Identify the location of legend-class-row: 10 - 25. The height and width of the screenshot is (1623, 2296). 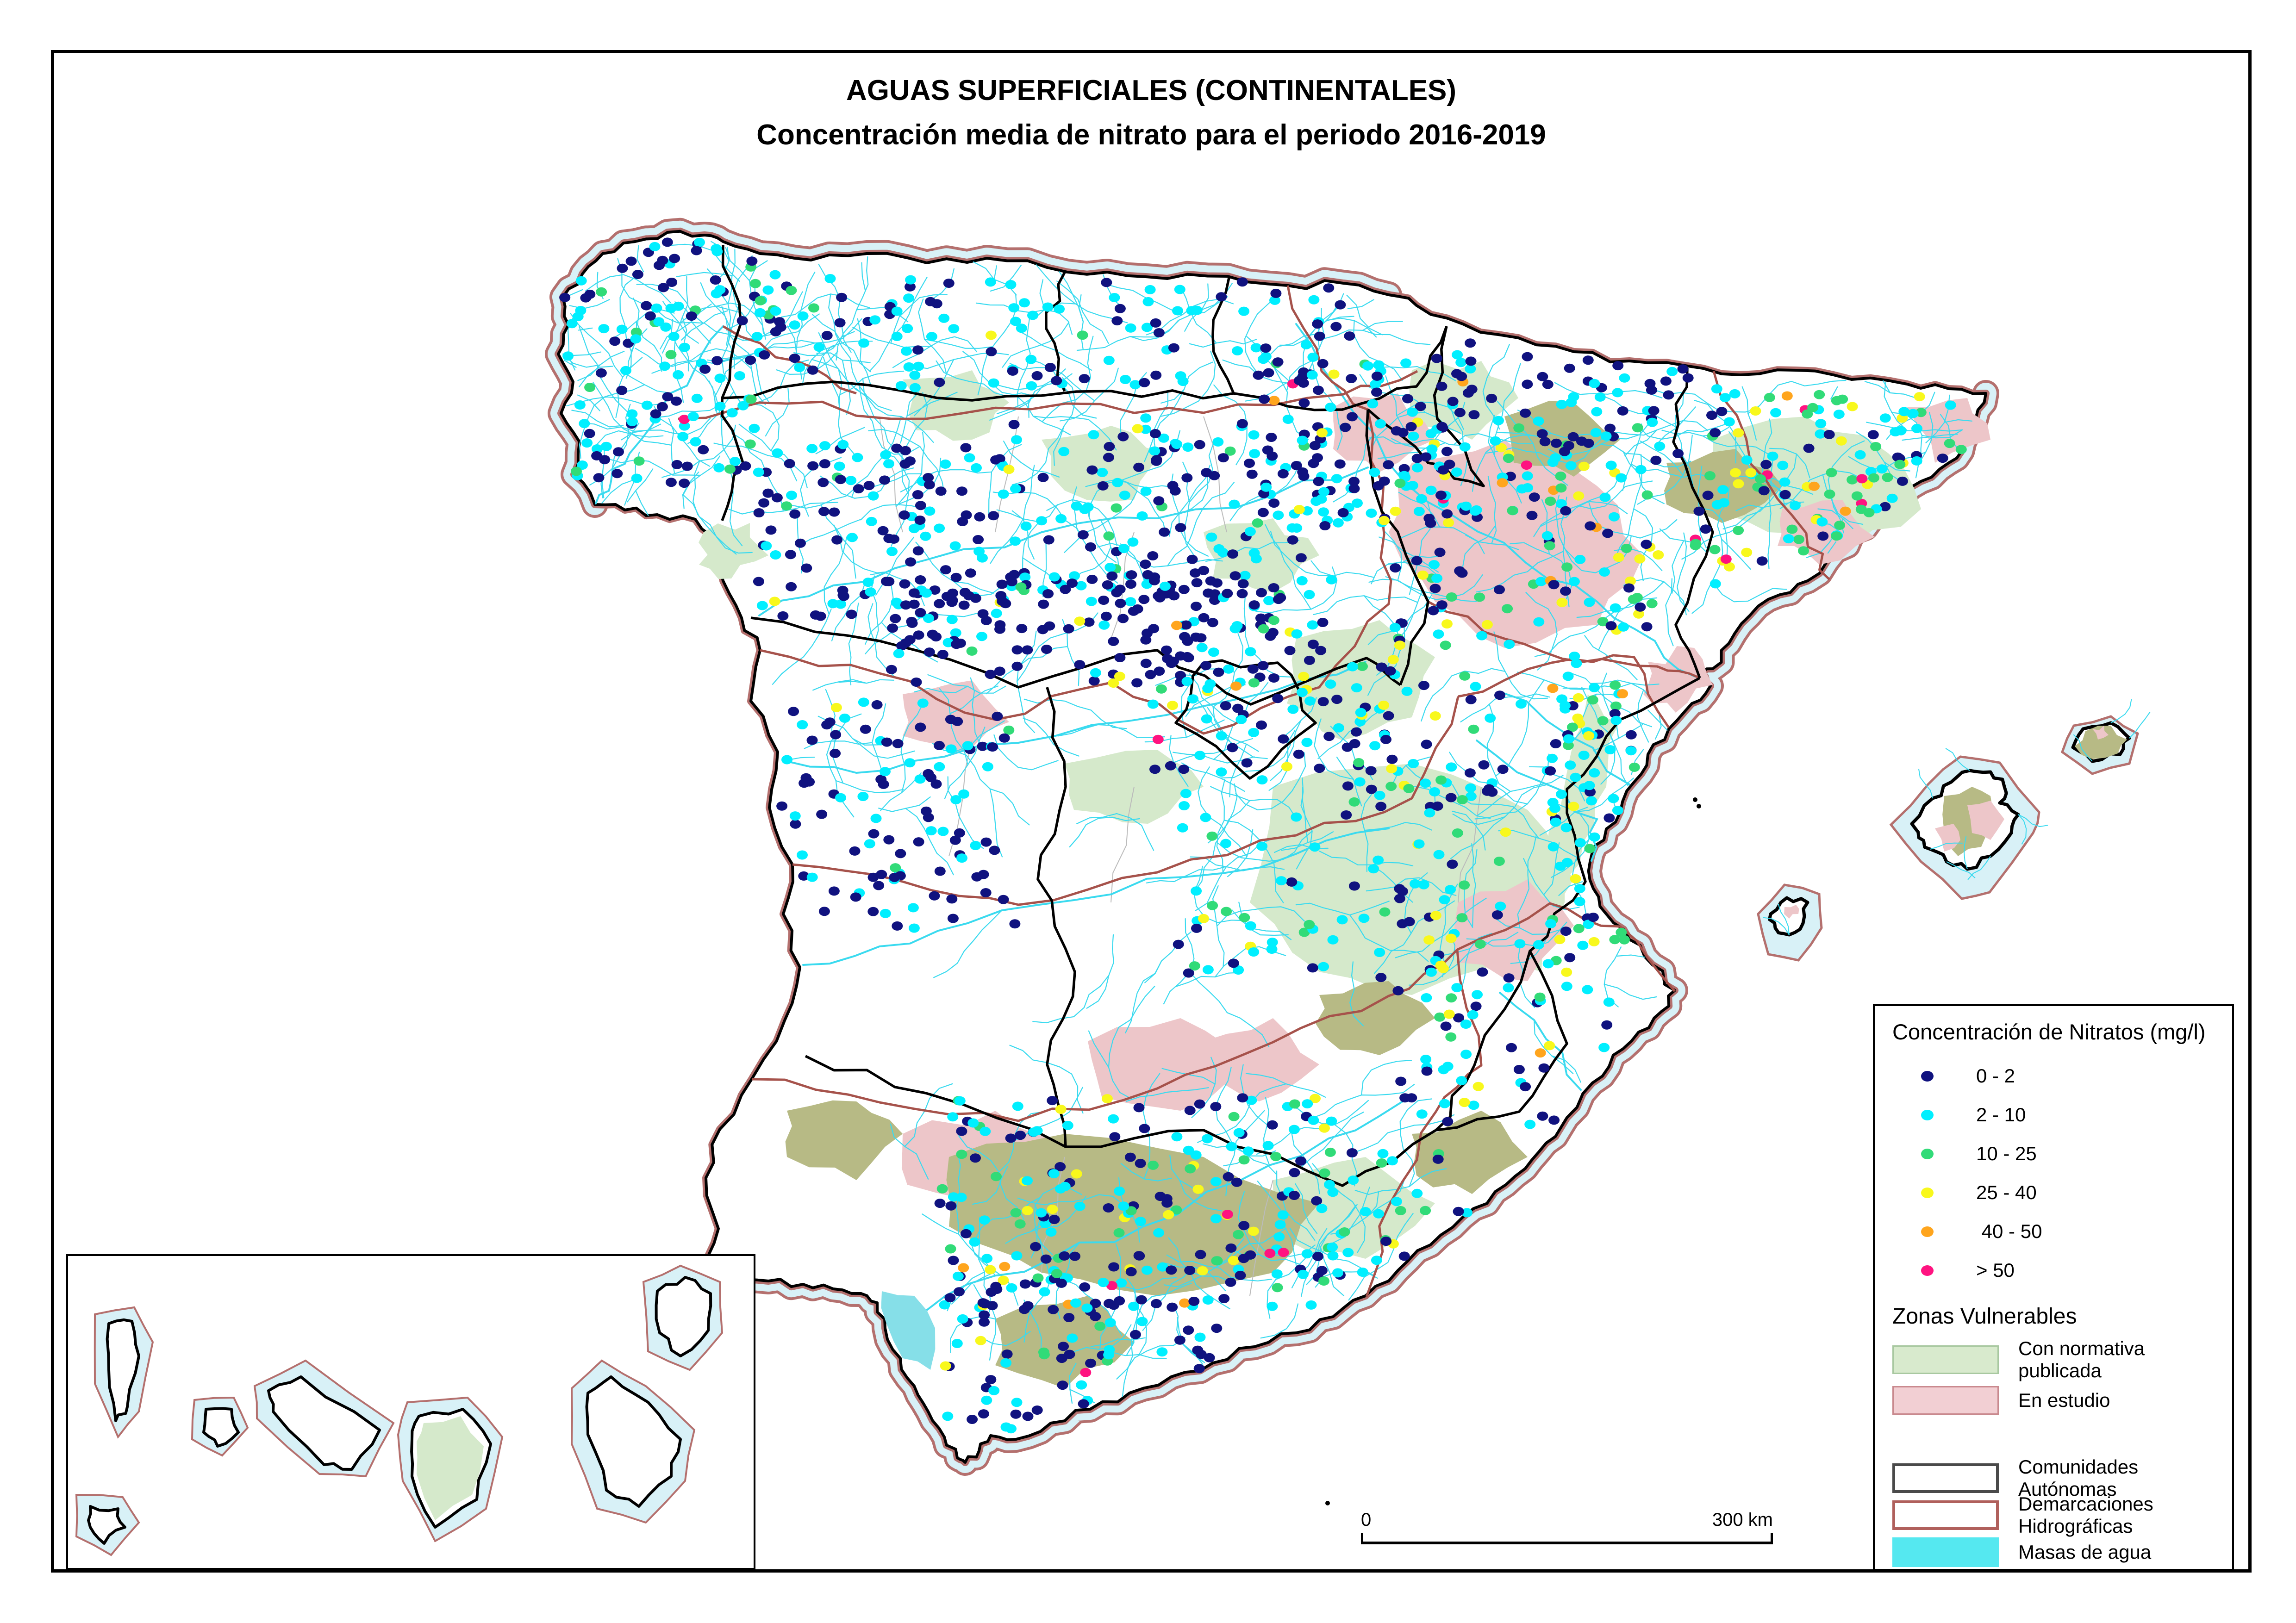
(2062, 1153).